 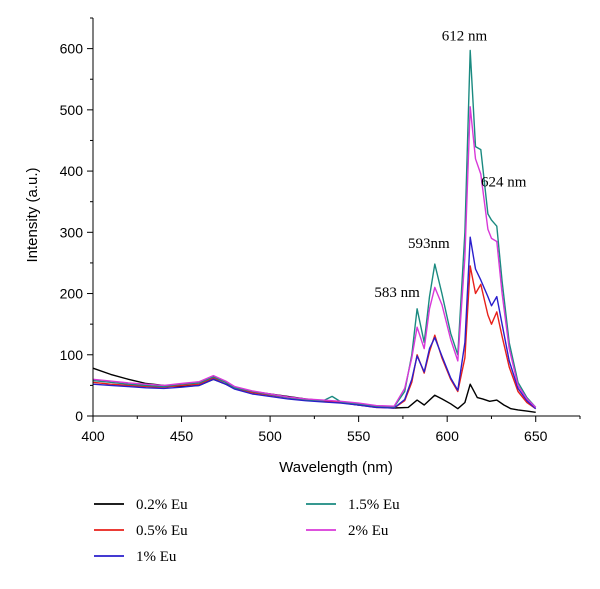 What do you see at coordinates (156, 557) in the screenshot?
I see `legend-label: 1% Eu` at bounding box center [156, 557].